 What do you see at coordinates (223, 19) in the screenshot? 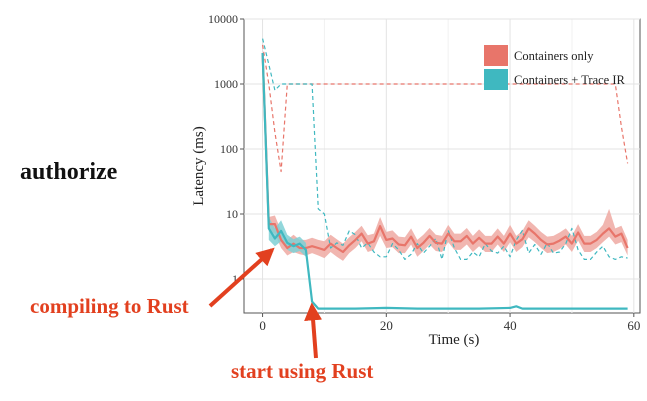
I see `y-tick-label: 10000` at bounding box center [223, 19].